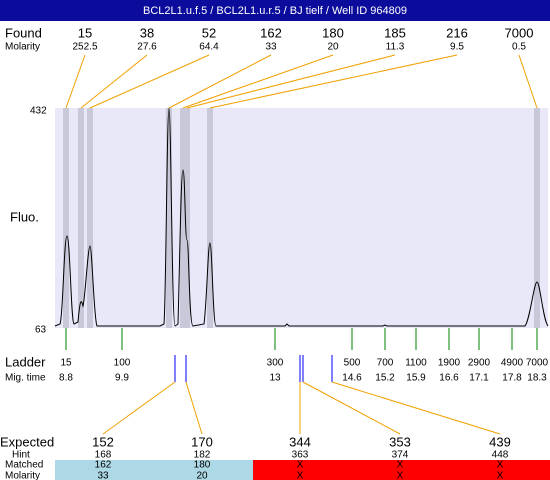 The width and height of the screenshot is (550, 480). Describe the element at coordinates (41, 330) in the screenshot. I see `fluo-bottom: 63` at that location.